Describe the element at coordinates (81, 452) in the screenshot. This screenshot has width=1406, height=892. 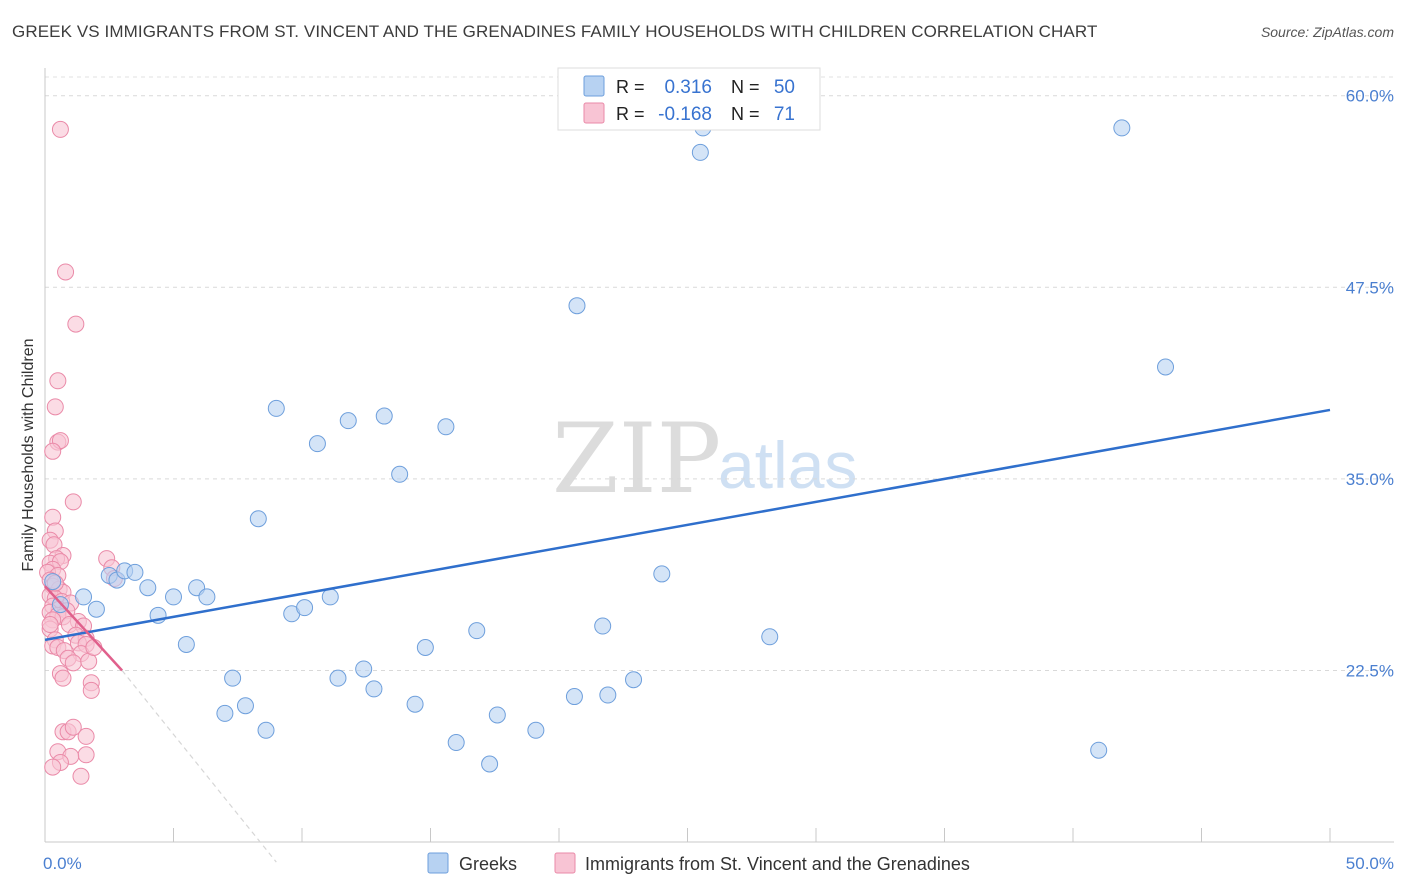
I see `series-immigrants-points` at that location.